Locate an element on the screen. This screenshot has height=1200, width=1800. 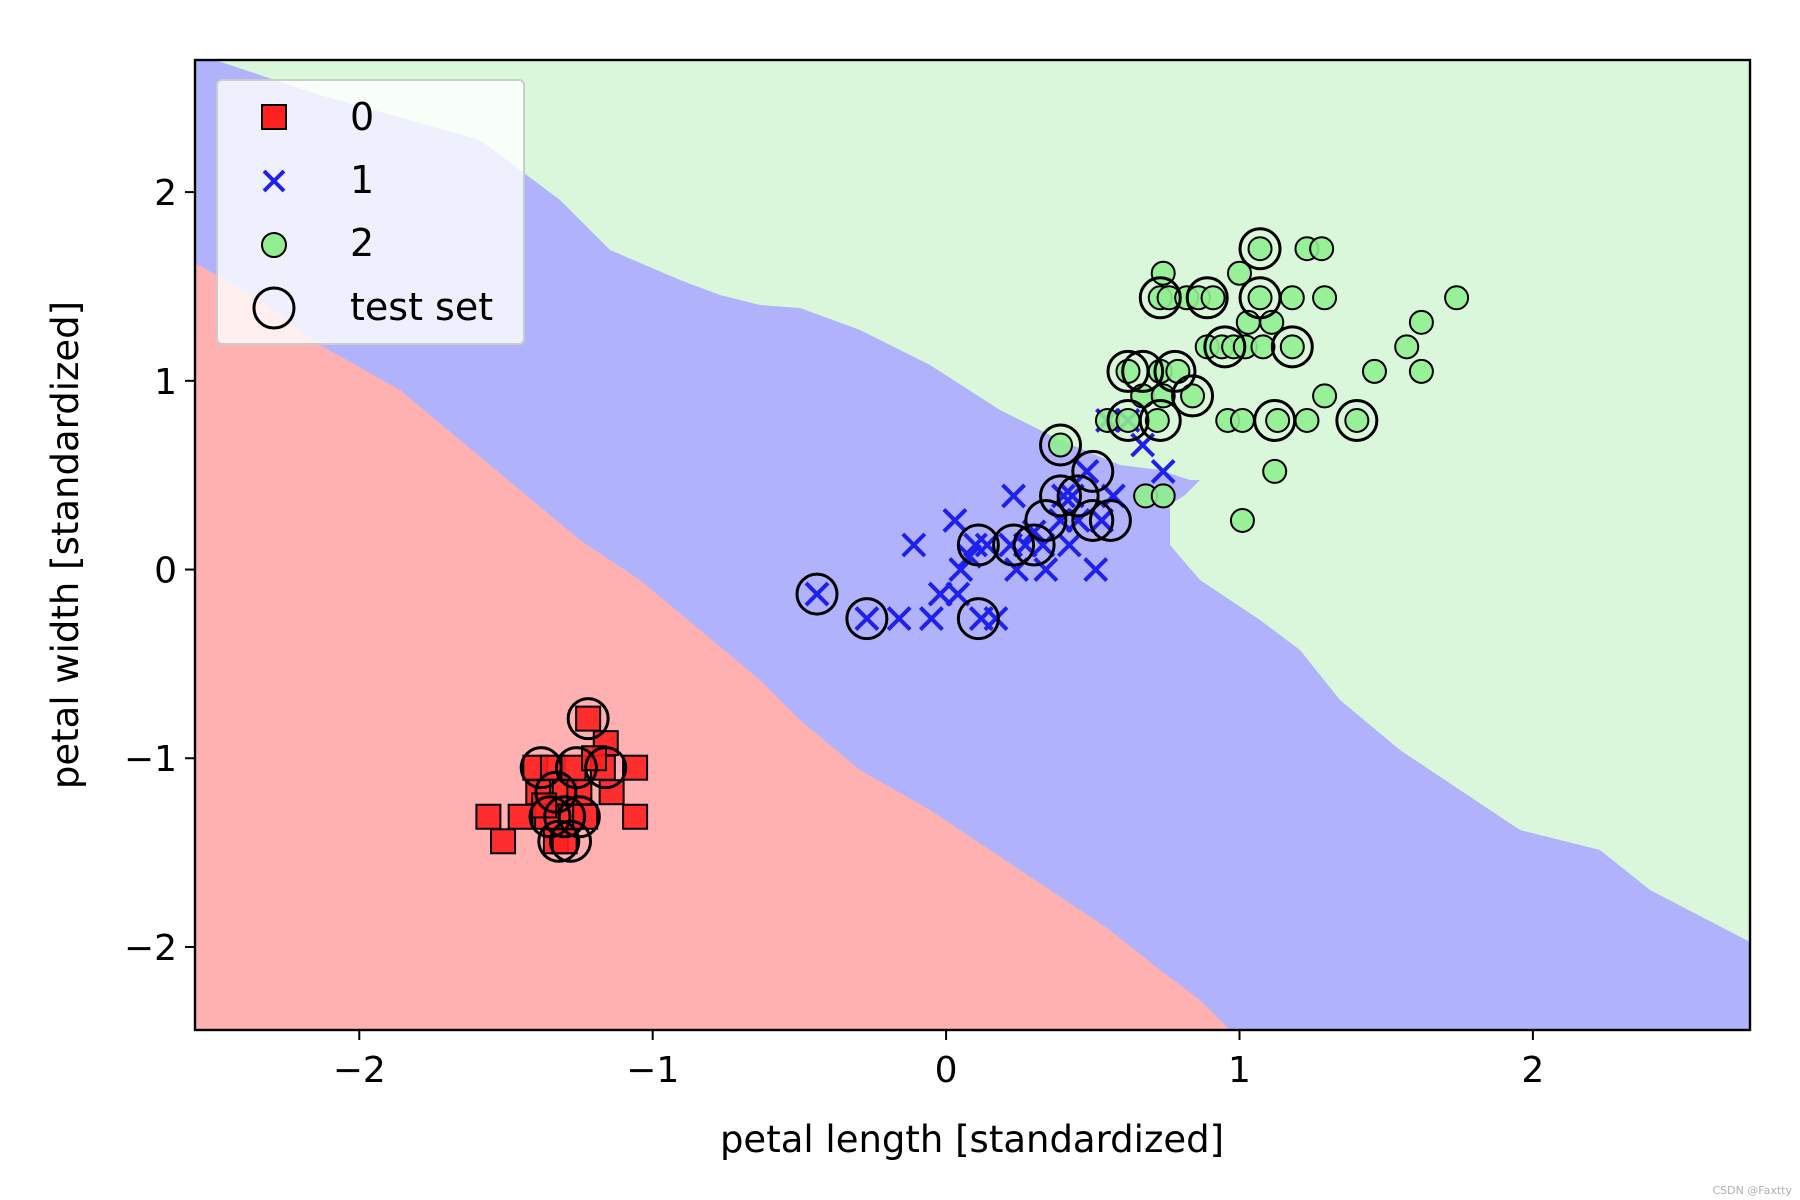
legend-label-test-set: test set is located at coordinates (421, 307).